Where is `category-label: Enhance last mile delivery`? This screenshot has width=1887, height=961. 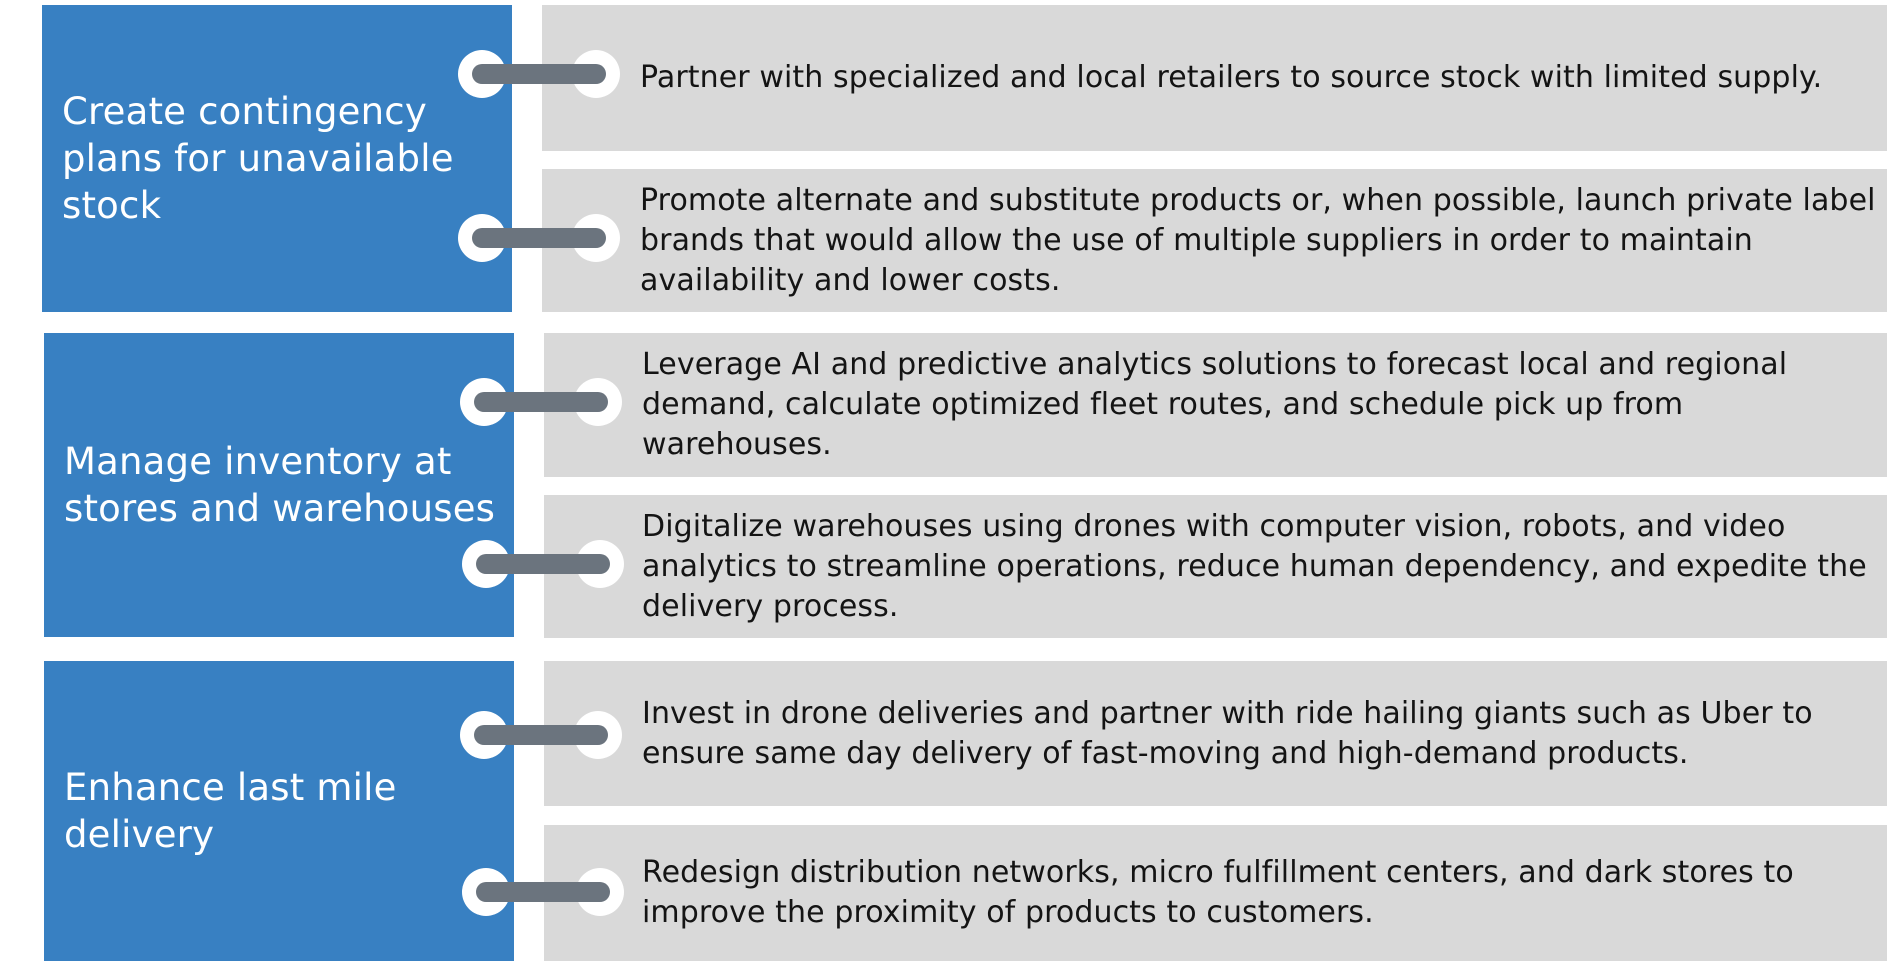
category-label: Enhance last mile delivery is located at coordinates (230, 811).